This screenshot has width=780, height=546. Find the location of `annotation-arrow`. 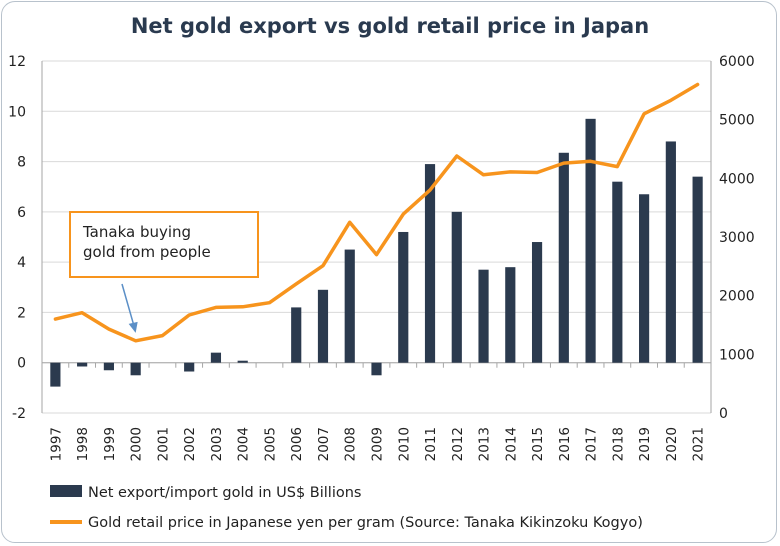

annotation-arrow is located at coordinates (128, 304).